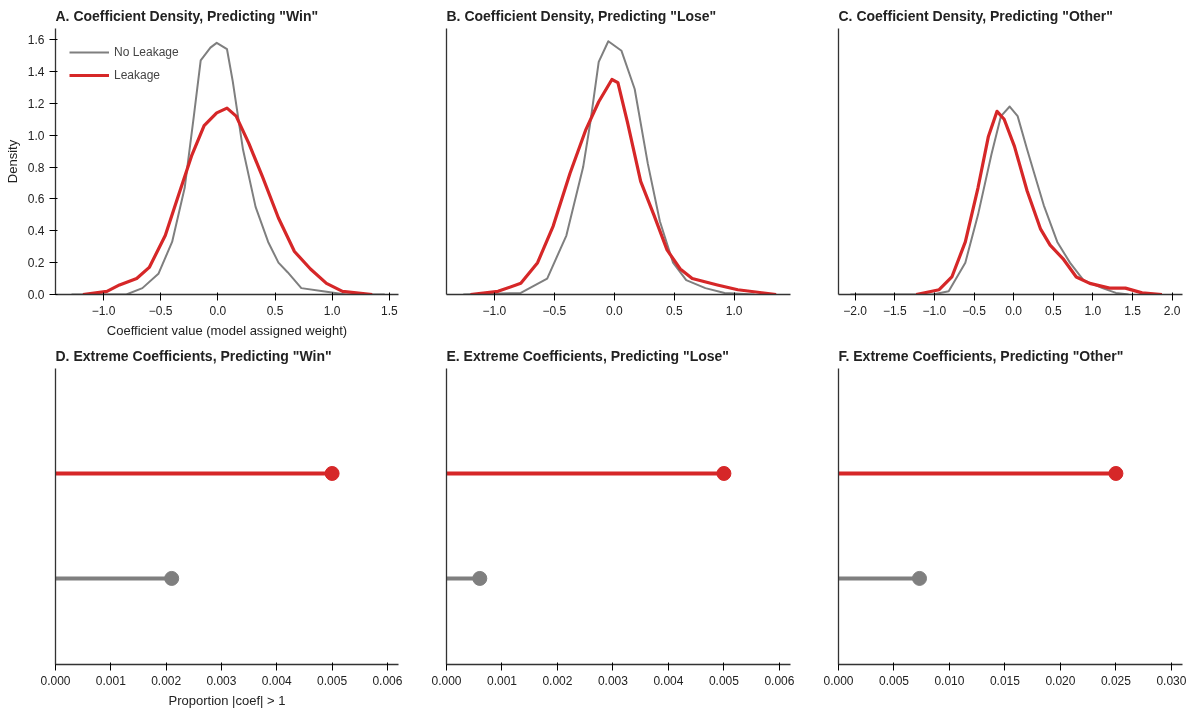  I want to click on y-axis-title: Density, so click(12, 161).